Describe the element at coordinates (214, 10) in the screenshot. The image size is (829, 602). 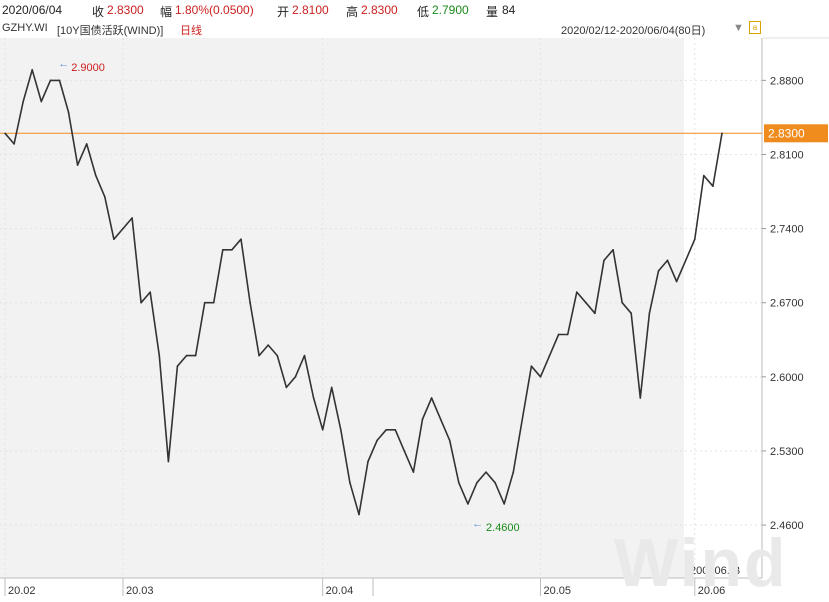
I see `change-value: 1.80%(0.0500)` at that location.